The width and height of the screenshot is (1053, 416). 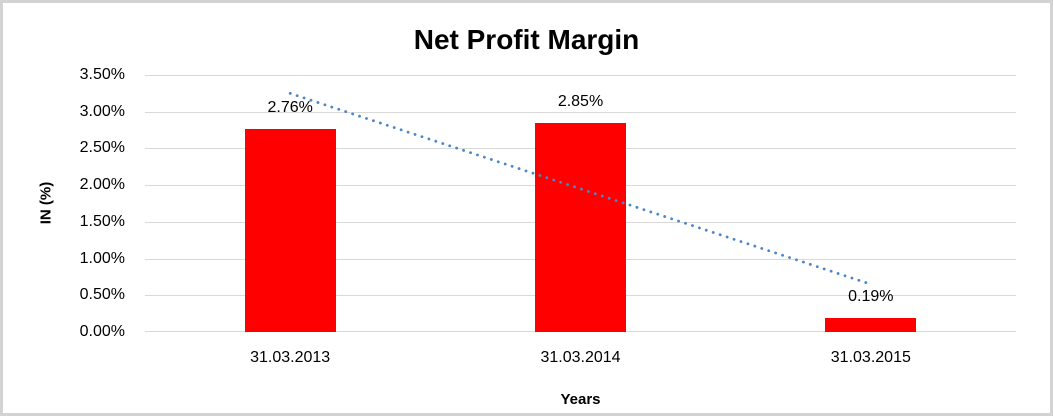 What do you see at coordinates (102, 148) in the screenshot?
I see `y-tick-label: 2.50%` at bounding box center [102, 148].